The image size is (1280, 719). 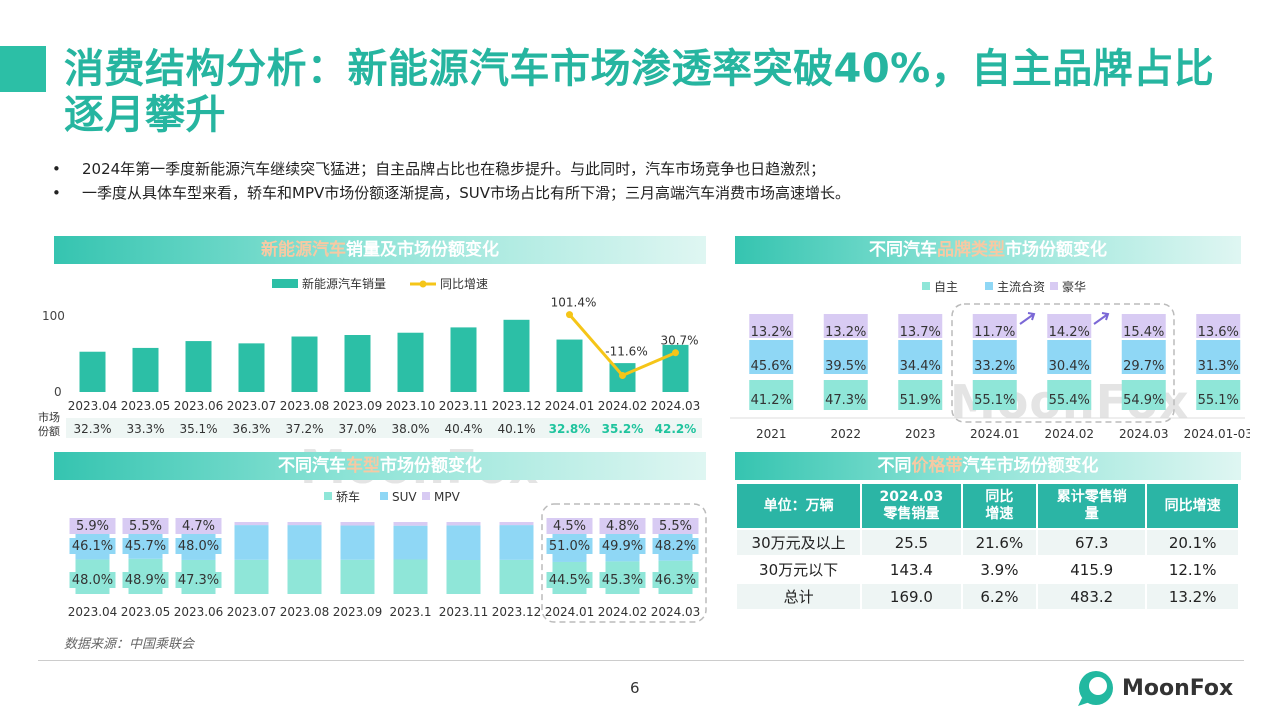 What do you see at coordinates (1192, 542) in the screenshot?
I see `table-cell: 20.1%` at bounding box center [1192, 542].